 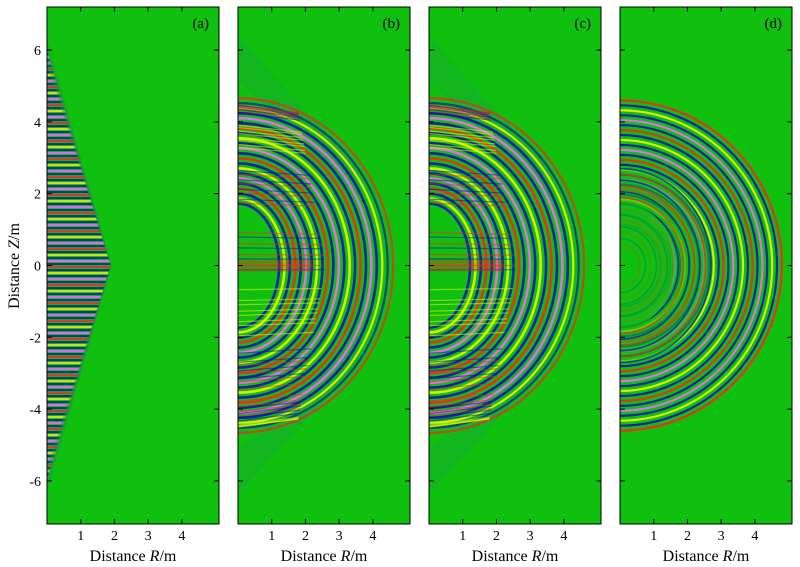 What do you see at coordinates (37, 123) in the screenshot?
I see `y-tick-label: 4` at bounding box center [37, 123].